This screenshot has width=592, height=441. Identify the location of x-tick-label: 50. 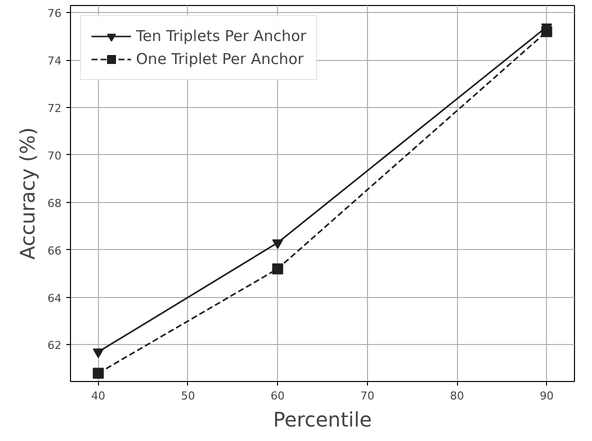
(187, 396).